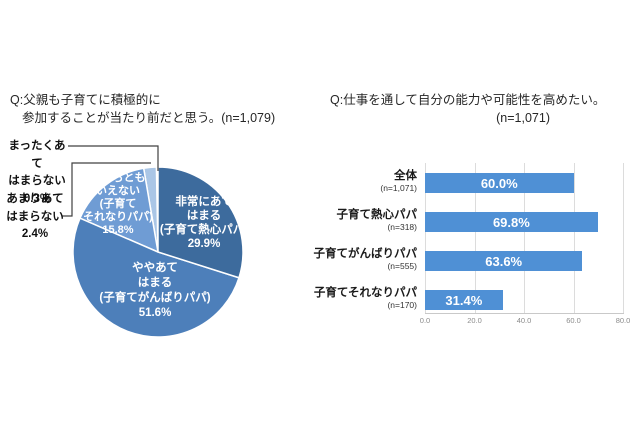 The width and height of the screenshot is (640, 426). I want to click on x-tick-label: 60.0, so click(573, 320).